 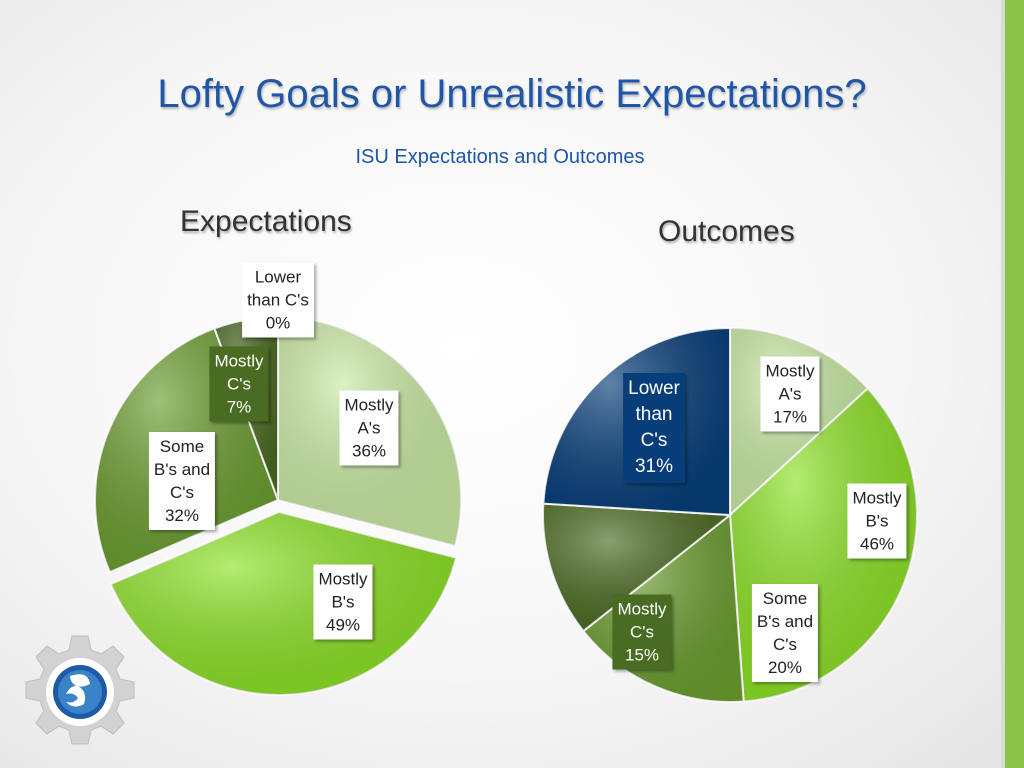 I want to click on slide-subtitle: ISU Expectations and Outcomes, so click(x=500, y=157).